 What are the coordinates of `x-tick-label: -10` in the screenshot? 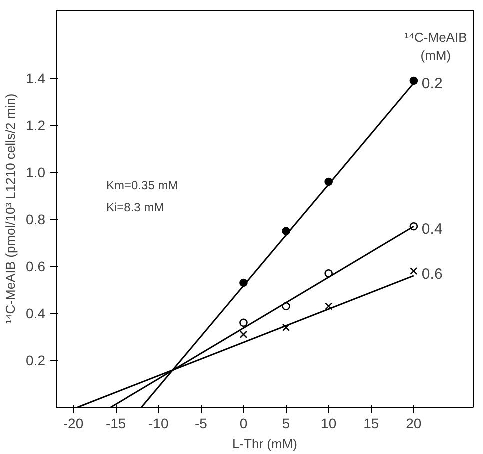 It's located at (158, 424).